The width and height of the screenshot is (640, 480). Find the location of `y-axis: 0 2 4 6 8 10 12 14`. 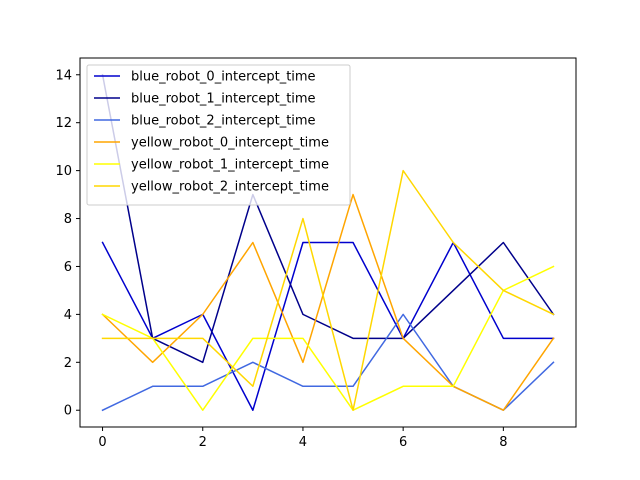

y-axis: 0 2 4 6 8 10 12 14 is located at coordinates (67, 243).